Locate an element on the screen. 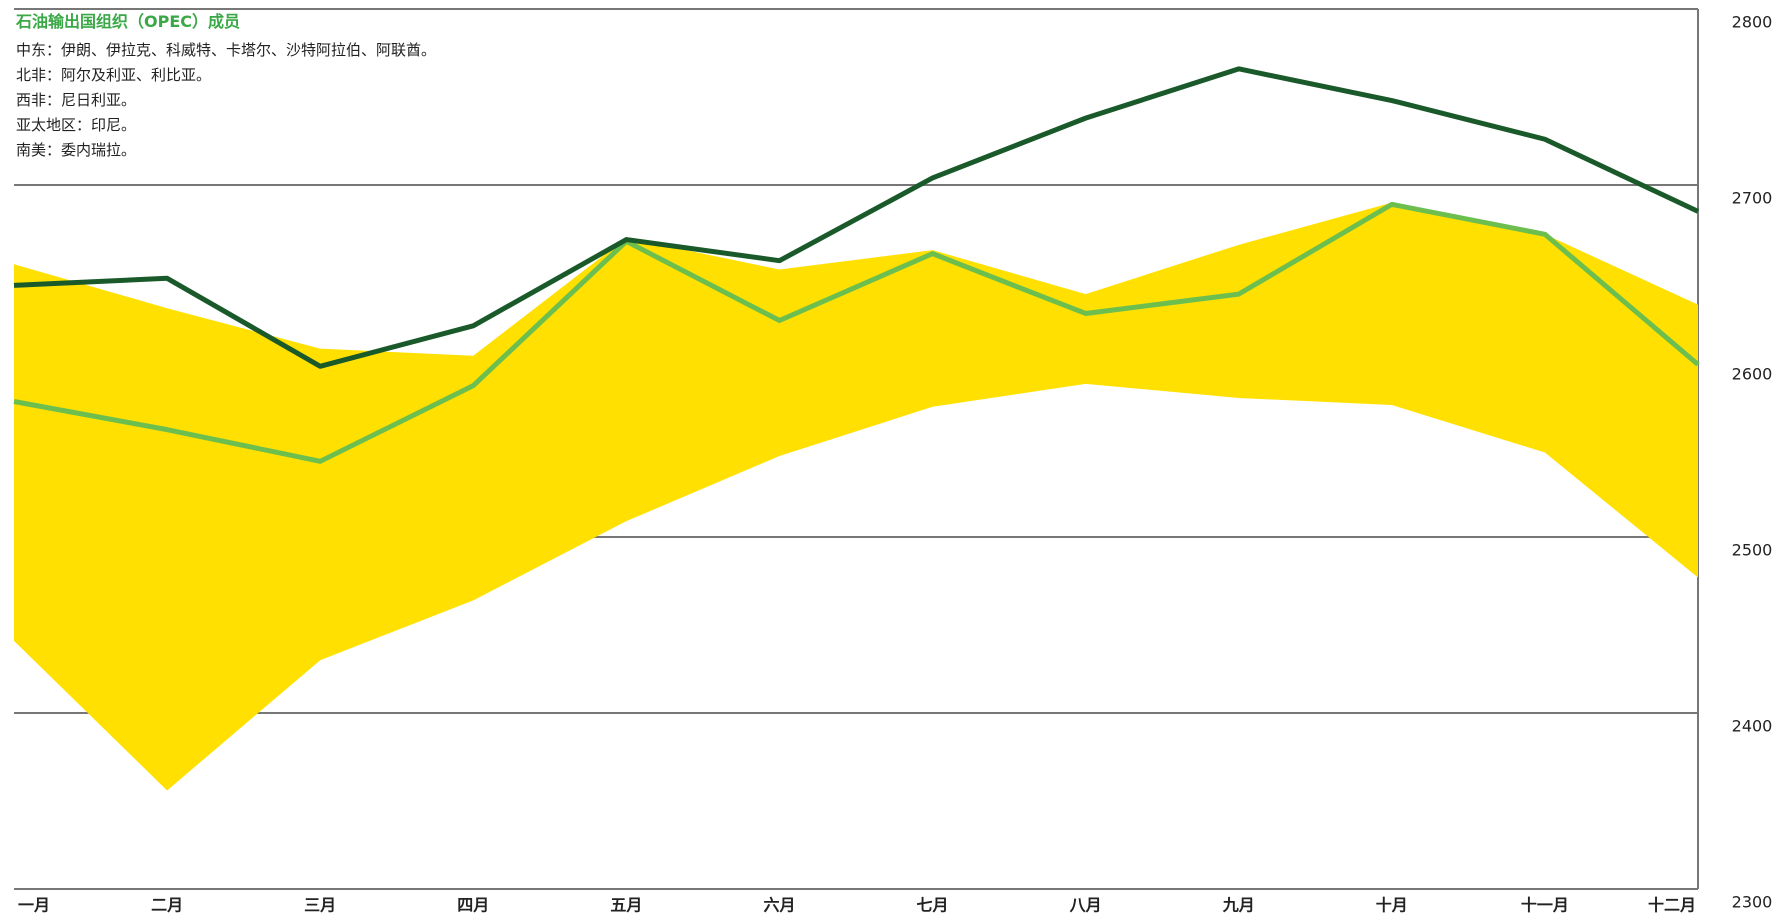 This screenshot has width=1787, height=916. x-tick-label: 十二月 is located at coordinates (1672, 905).